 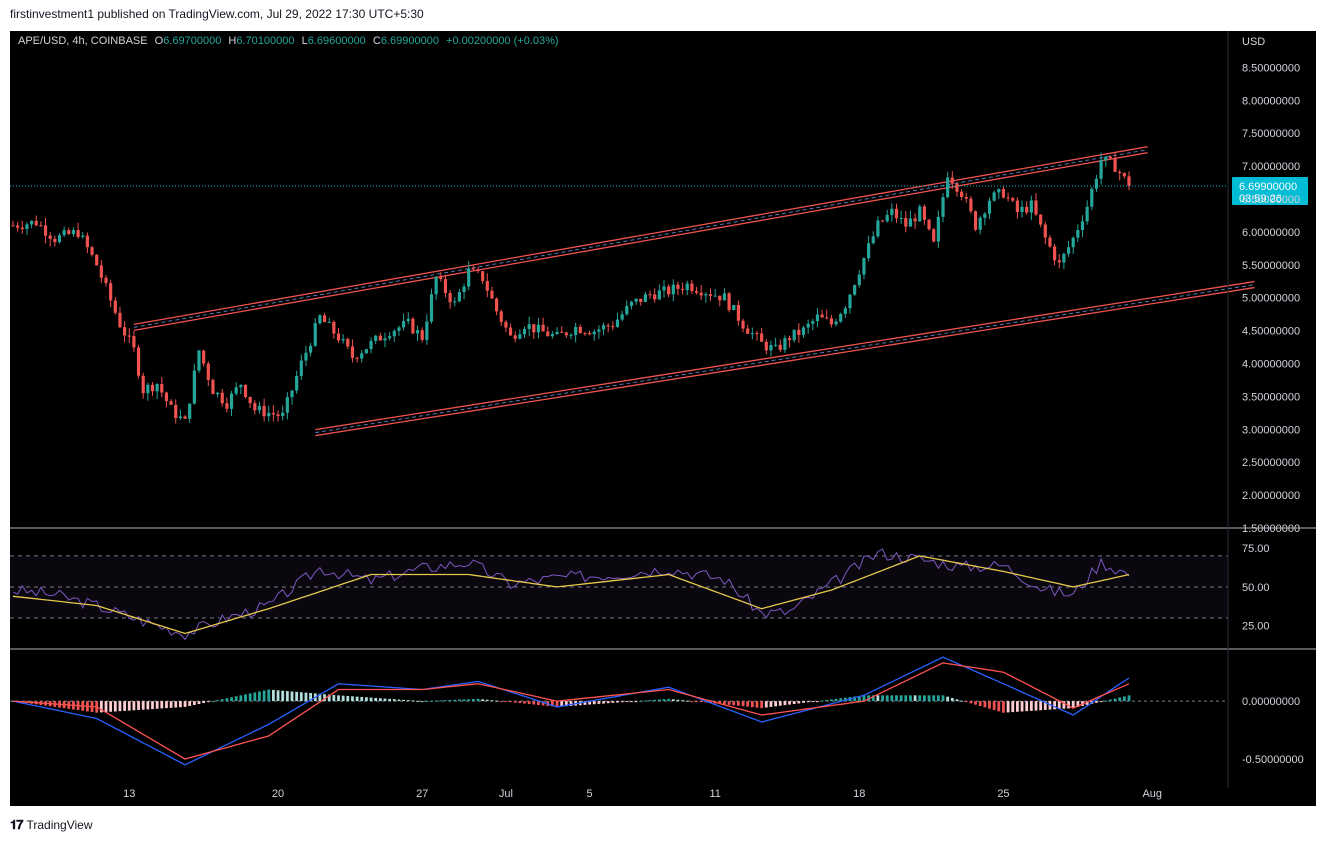 I want to click on open-value: 6.69700000, so click(x=192, y=41).